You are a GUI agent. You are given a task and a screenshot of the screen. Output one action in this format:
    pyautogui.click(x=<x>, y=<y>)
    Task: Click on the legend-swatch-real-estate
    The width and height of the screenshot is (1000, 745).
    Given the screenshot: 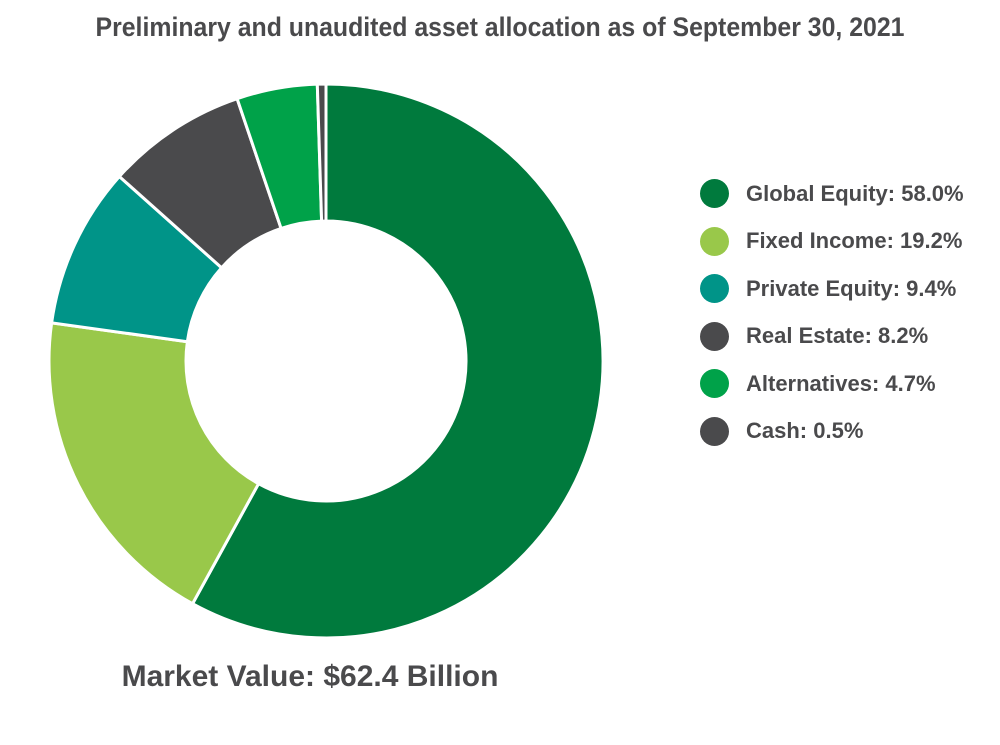 What is the action you would take?
    pyautogui.click(x=714, y=336)
    